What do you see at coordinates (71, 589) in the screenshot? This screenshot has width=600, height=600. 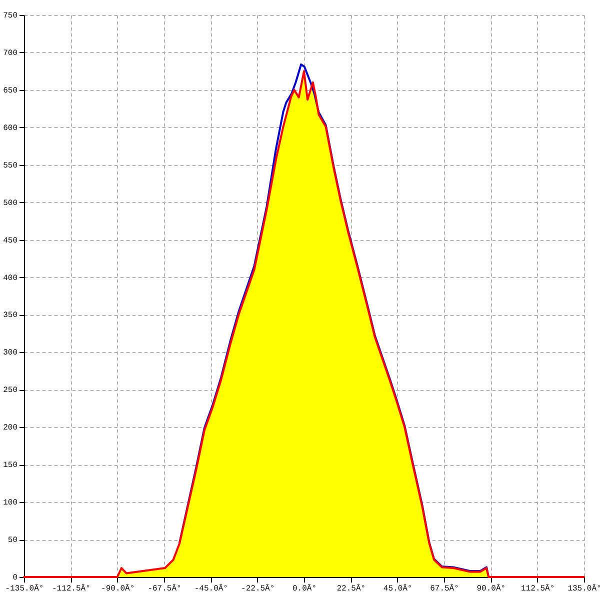 I see `x-tick-label: -112.5Â°` at bounding box center [71, 589].